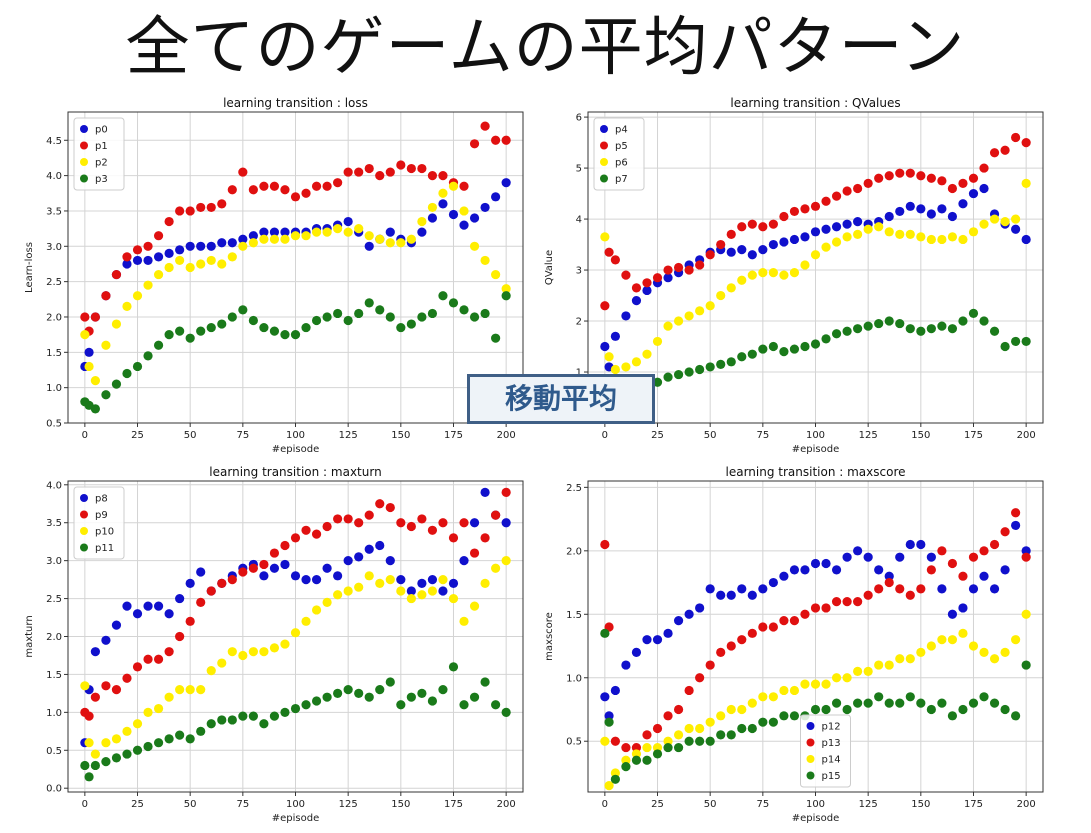 This screenshot has height=833, width=1091. What do you see at coordinates (242, 804) in the screenshot?
I see `x-tick-label: 75` at bounding box center [242, 804].